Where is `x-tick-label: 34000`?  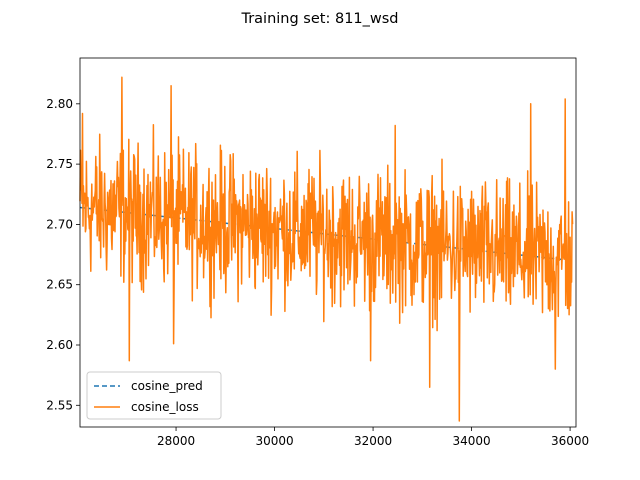
x-tick-label: 34000 is located at coordinates (471, 441).